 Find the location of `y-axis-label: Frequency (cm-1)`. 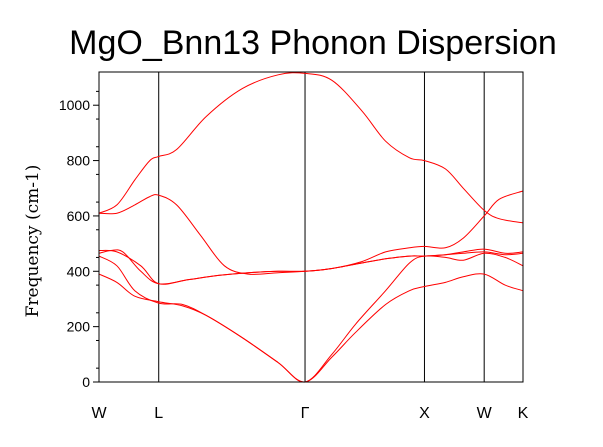

y-axis-label: Frequency (cm-1) is located at coordinates (33, 241).